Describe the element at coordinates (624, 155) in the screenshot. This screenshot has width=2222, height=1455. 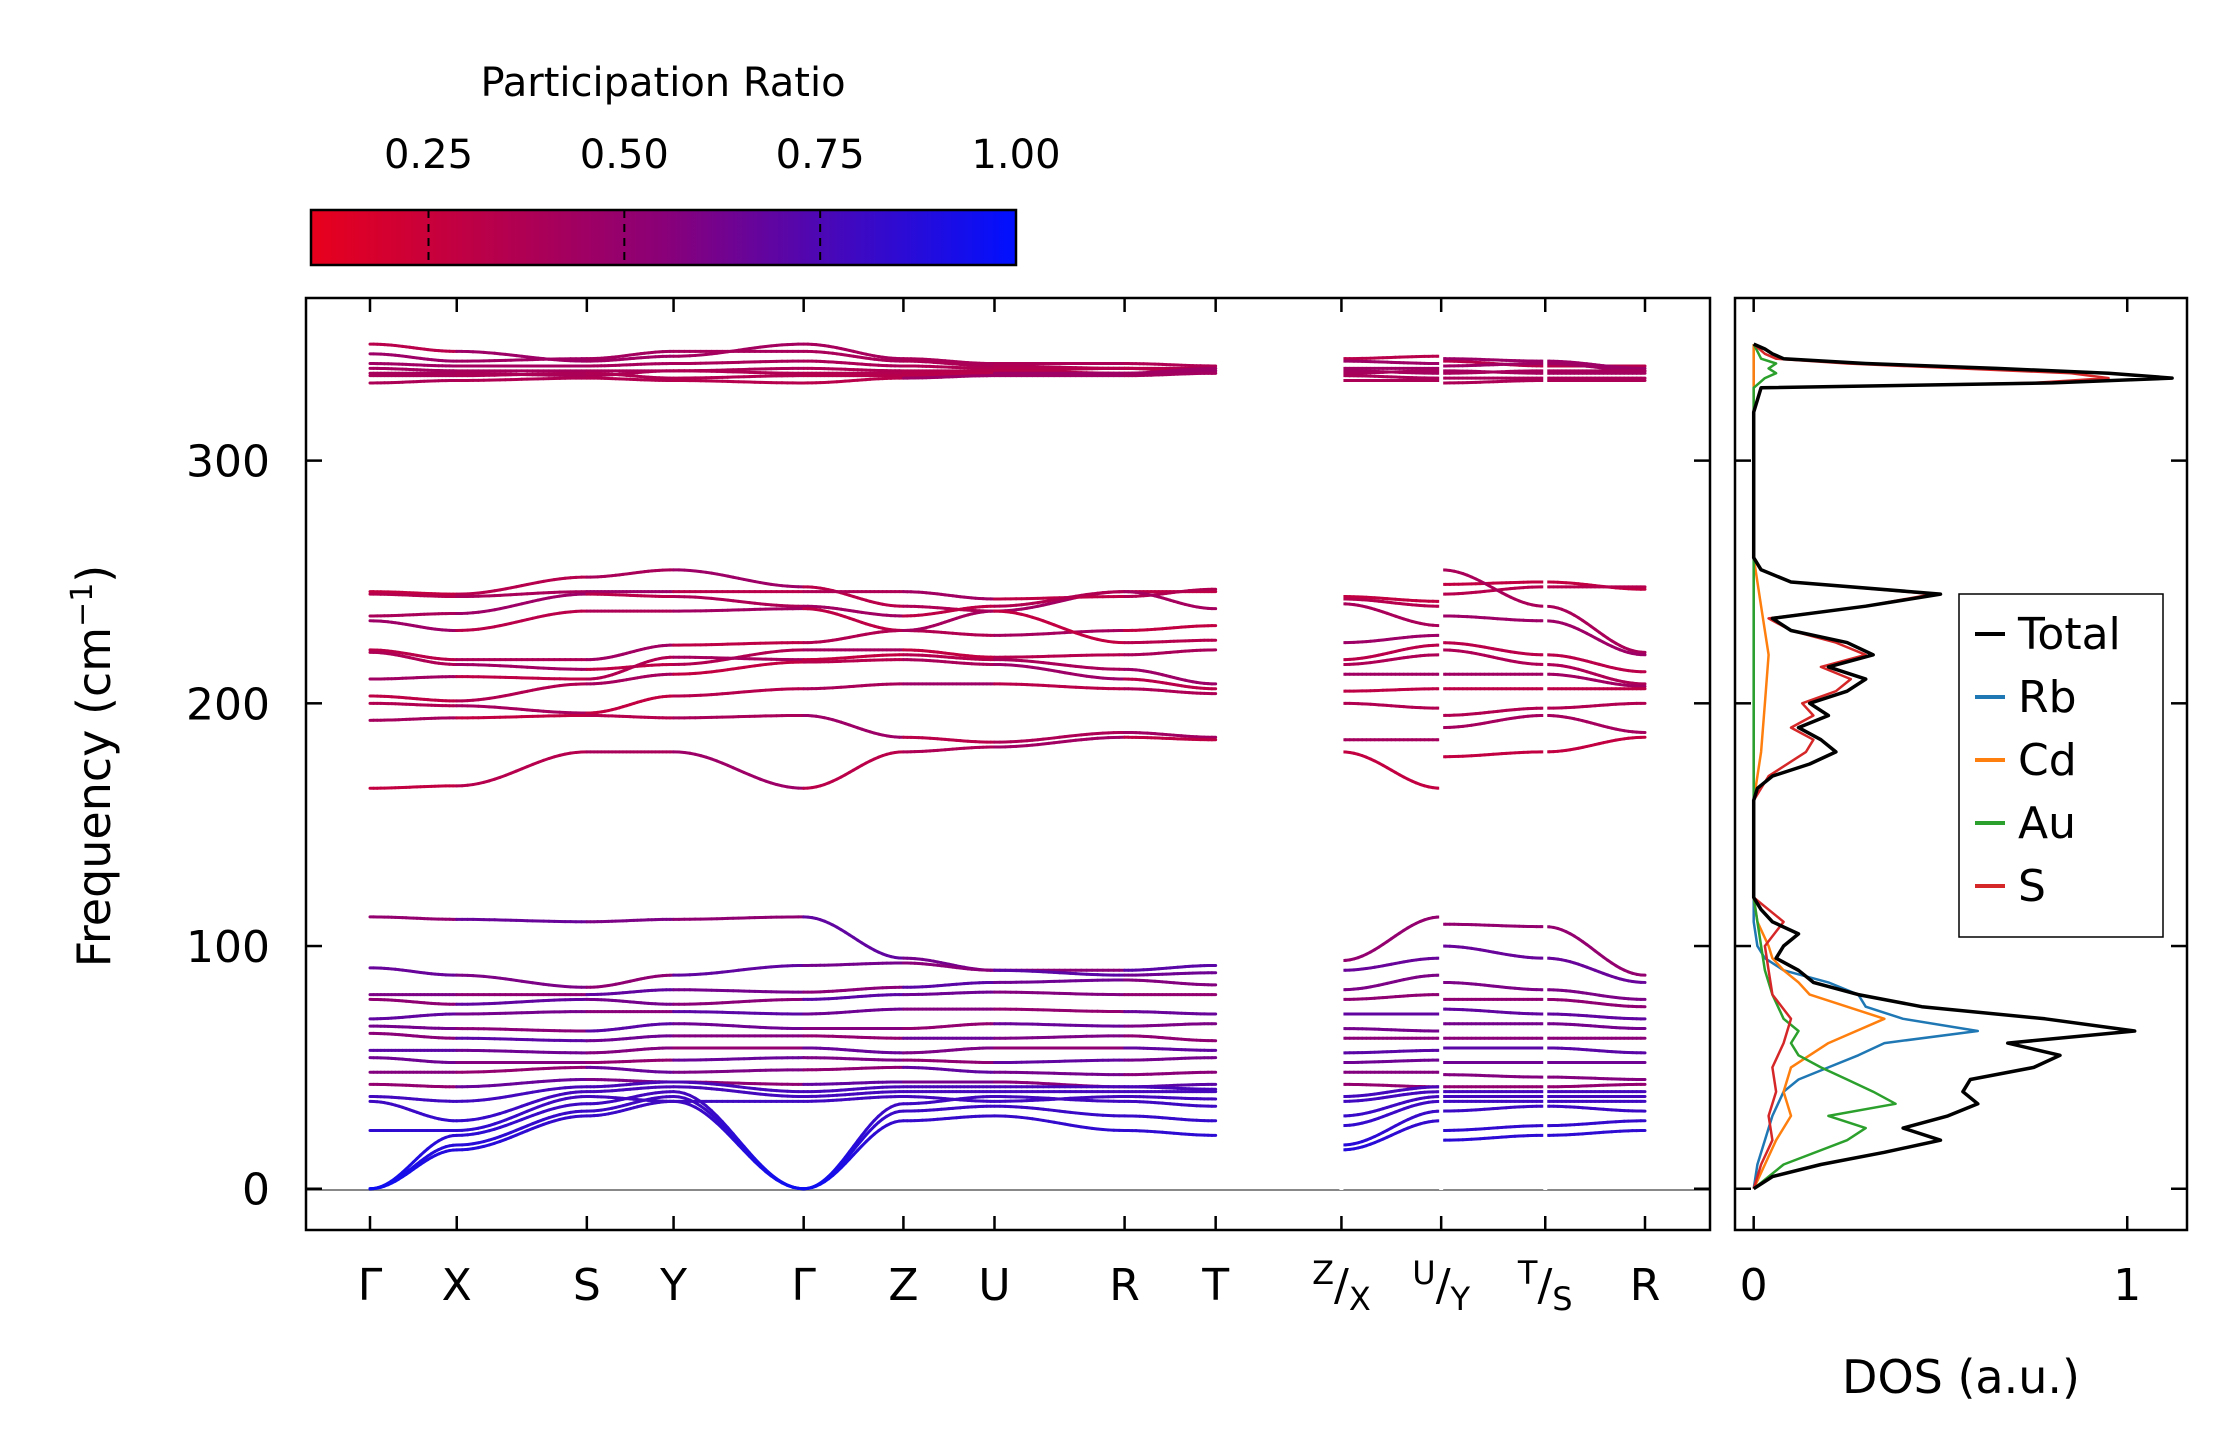
I see `colorbar-tick-label: 0.50` at that location.